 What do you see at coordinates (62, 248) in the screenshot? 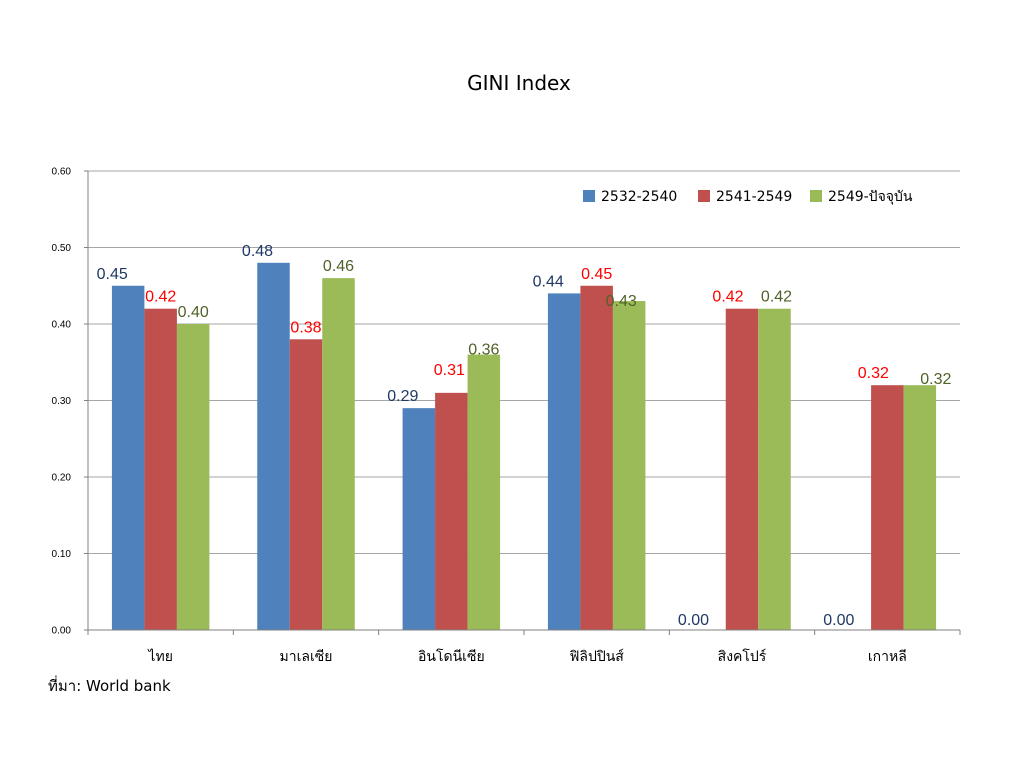
I see `y-tick-label: 0.50` at bounding box center [62, 248].